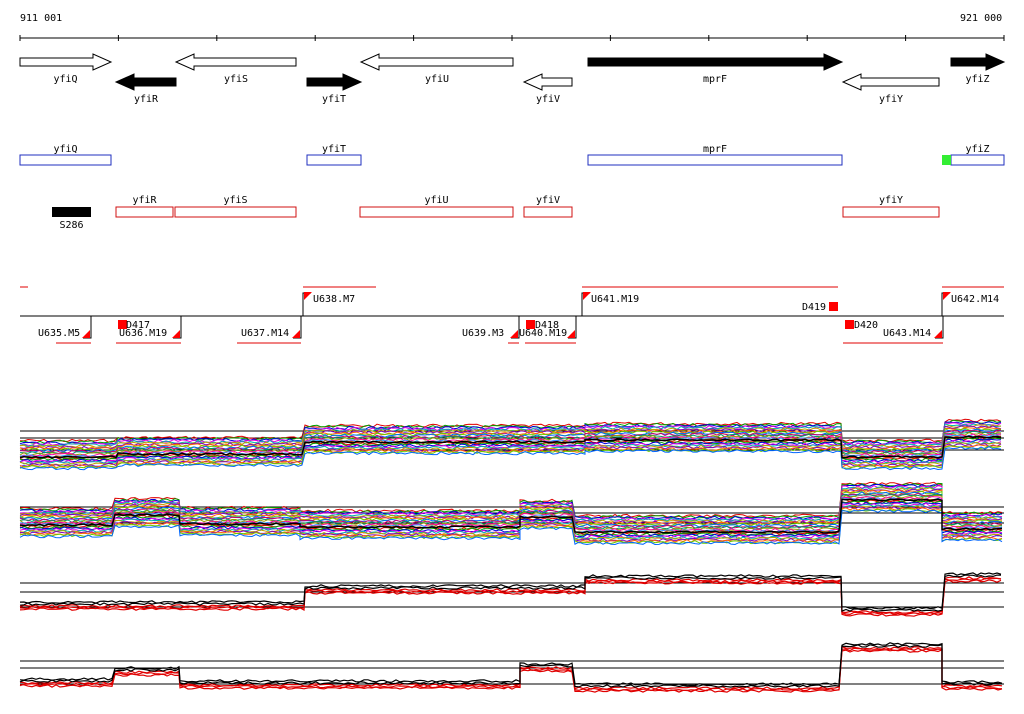 Image resolution: width=1024 pixels, height=714 pixels. Describe the element at coordinates (65, 79) in the screenshot. I see `gene-label-yfiQ: yfiQ` at that location.